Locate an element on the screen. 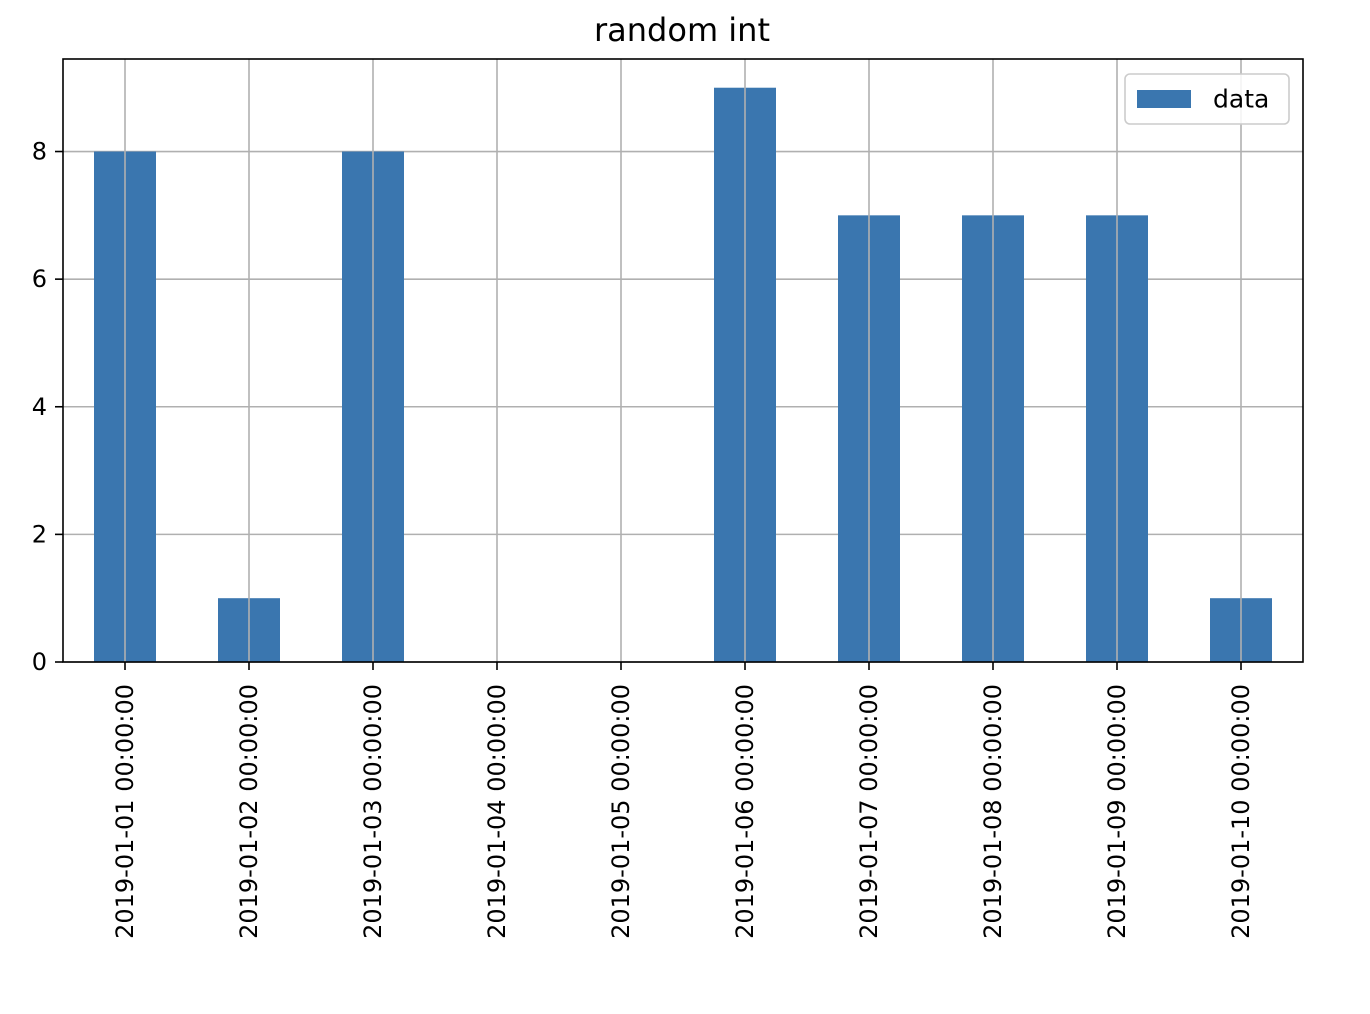 The width and height of the screenshot is (1370, 1014). x-tick-label: 2019-01-09 00:00:00 is located at coordinates (1117, 811).